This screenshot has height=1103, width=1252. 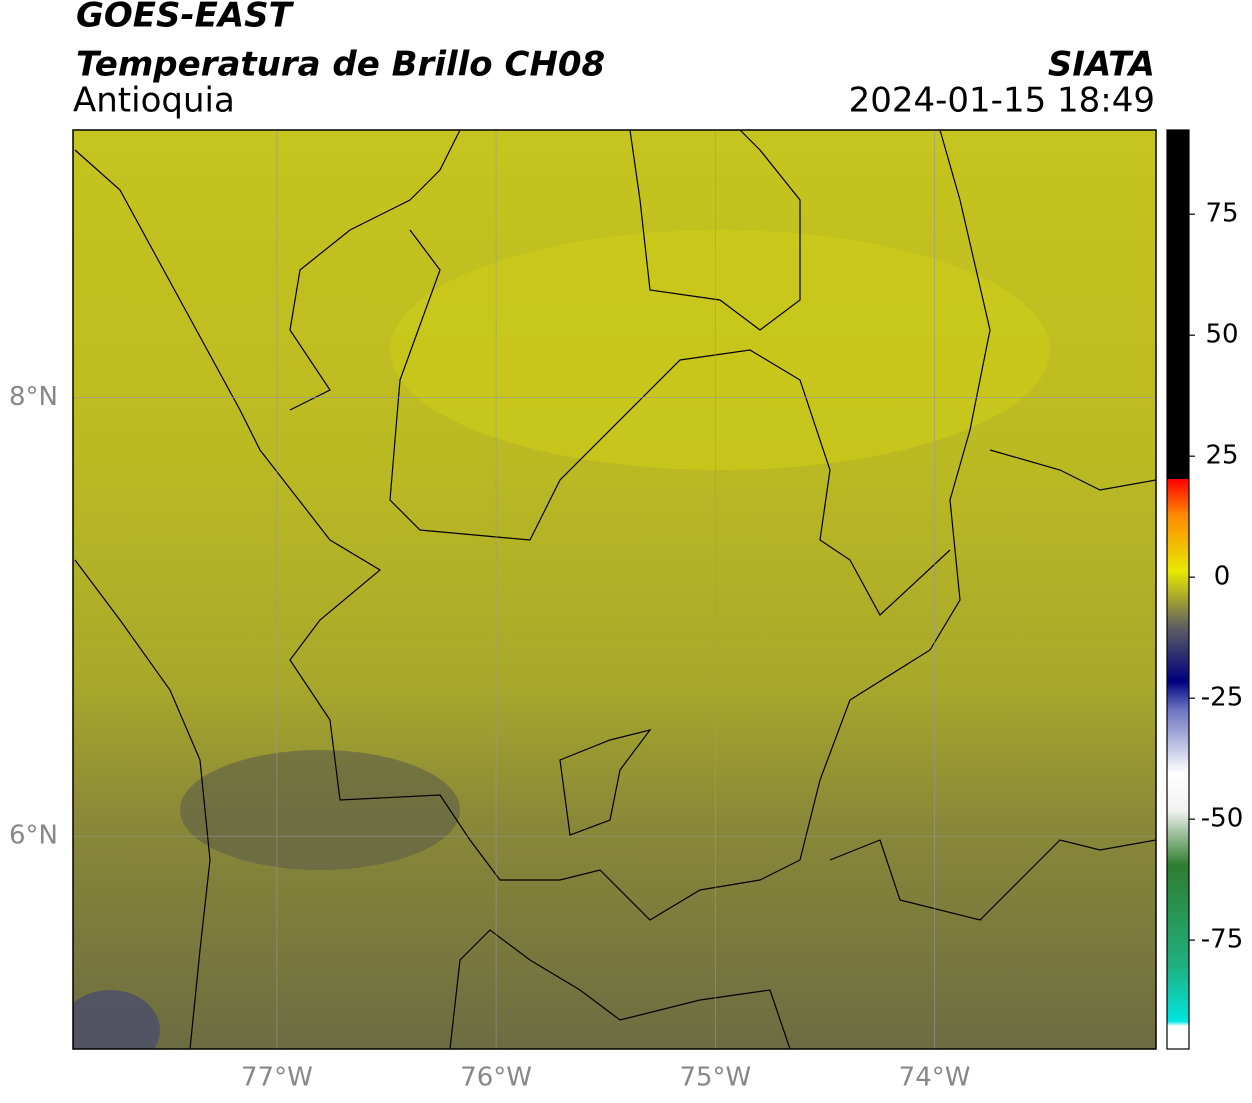 What do you see at coordinates (1221, 214) in the screenshot?
I see `colorbar-tick-label: 75` at bounding box center [1221, 214].